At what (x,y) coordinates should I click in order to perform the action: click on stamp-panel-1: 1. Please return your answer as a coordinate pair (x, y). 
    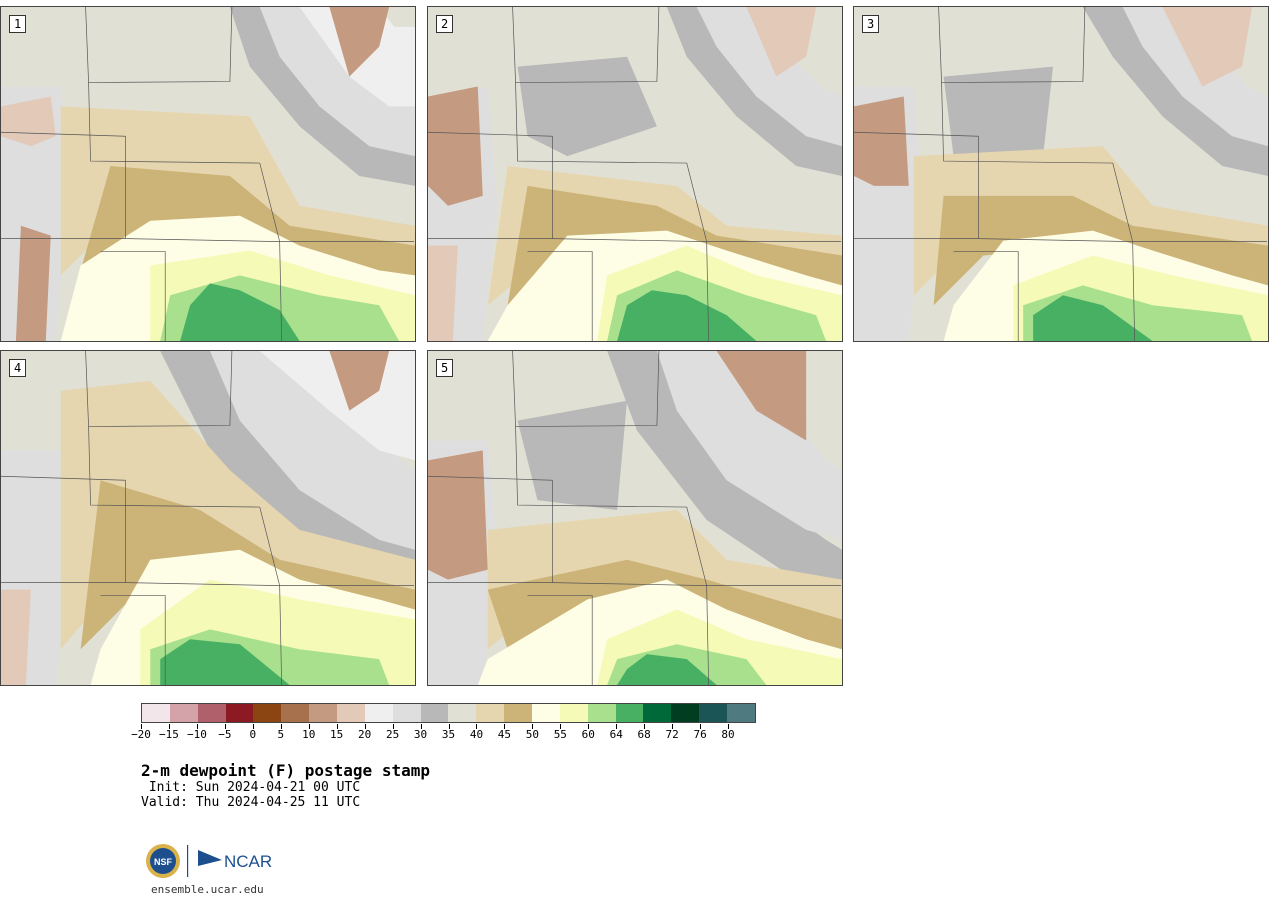
    Looking at the image, I should click on (208, 174).